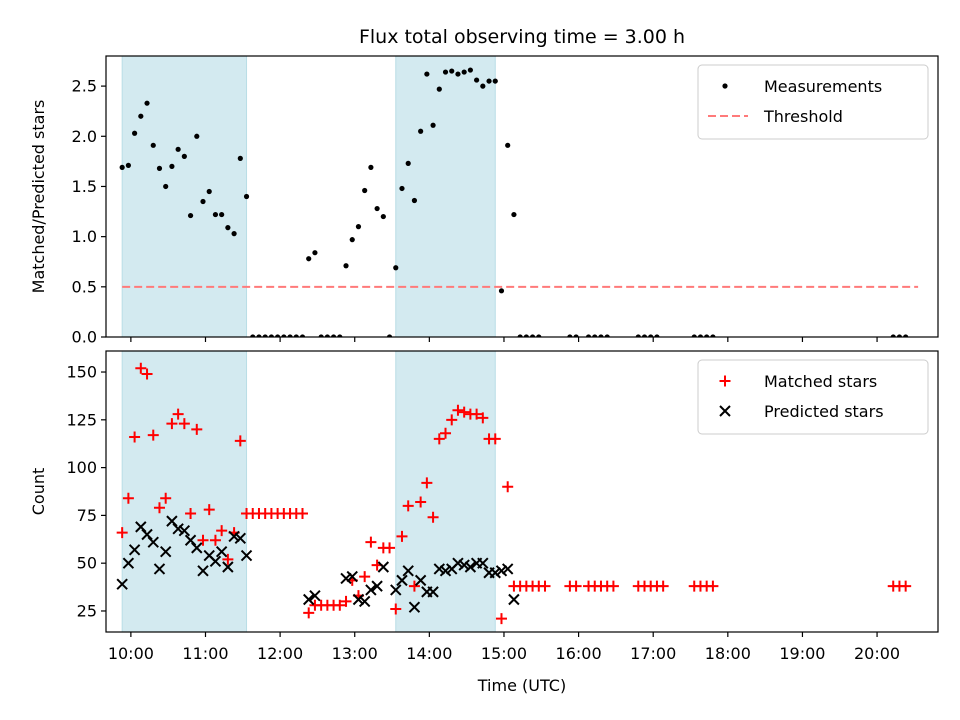 The height and width of the screenshot is (720, 960). I want to click on shaded-interval, so click(184, 196).